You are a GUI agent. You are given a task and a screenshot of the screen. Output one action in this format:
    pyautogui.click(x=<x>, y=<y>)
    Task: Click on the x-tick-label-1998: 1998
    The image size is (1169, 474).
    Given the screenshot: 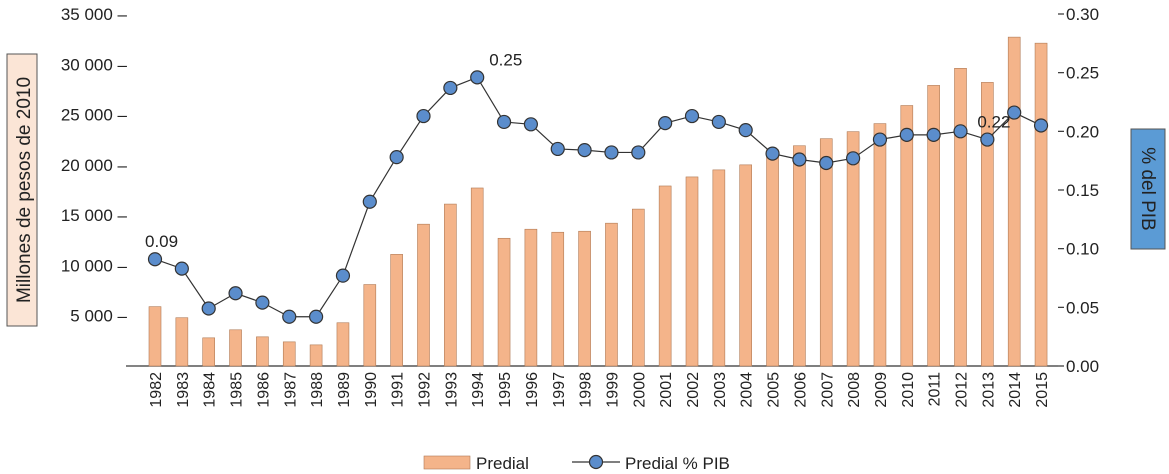 What is the action you would take?
    pyautogui.click(x=586, y=390)
    